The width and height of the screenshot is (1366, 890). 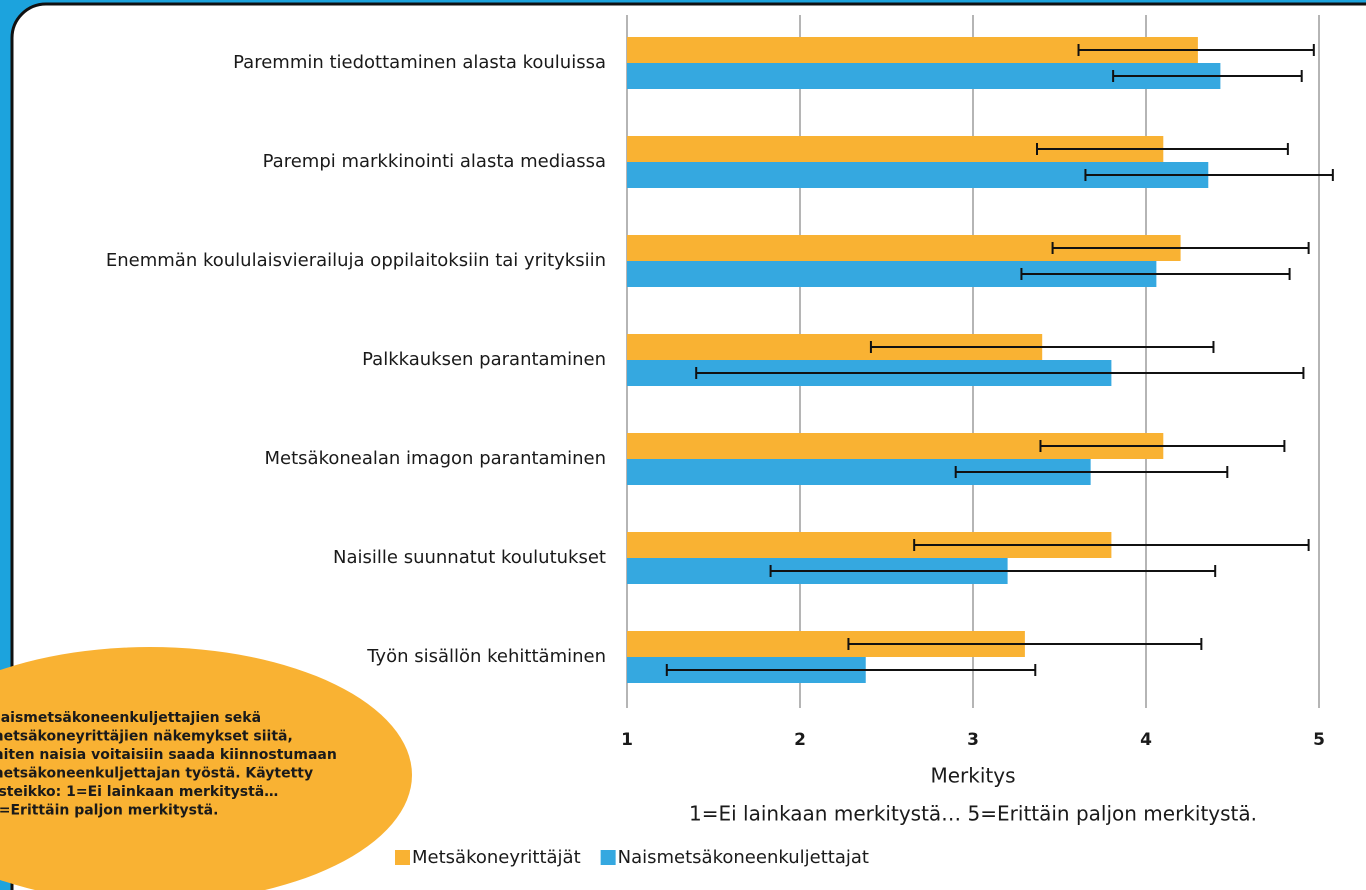 What do you see at coordinates (1146, 740) in the screenshot?
I see `x-tick-label: 4` at bounding box center [1146, 740].